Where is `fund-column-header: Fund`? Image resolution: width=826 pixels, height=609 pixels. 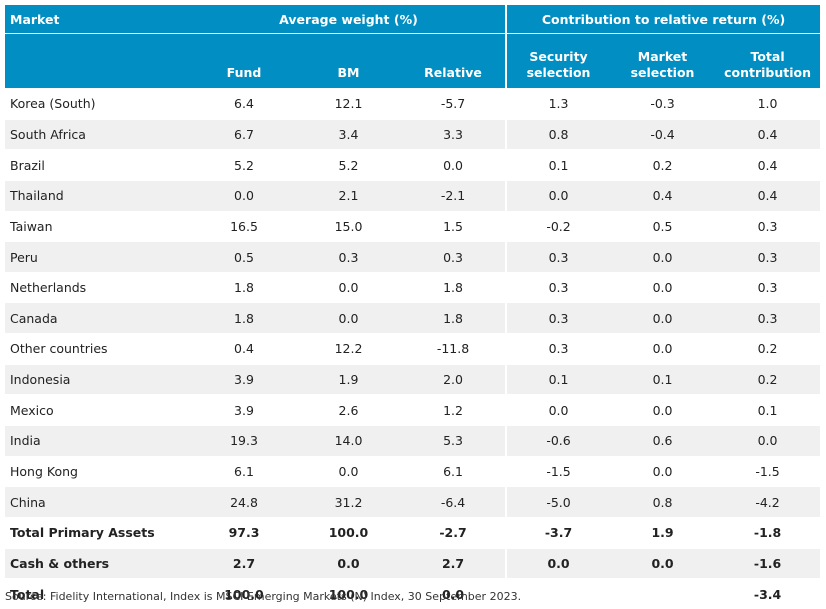
fund-column-header: Fund is located at coordinates (244, 61).